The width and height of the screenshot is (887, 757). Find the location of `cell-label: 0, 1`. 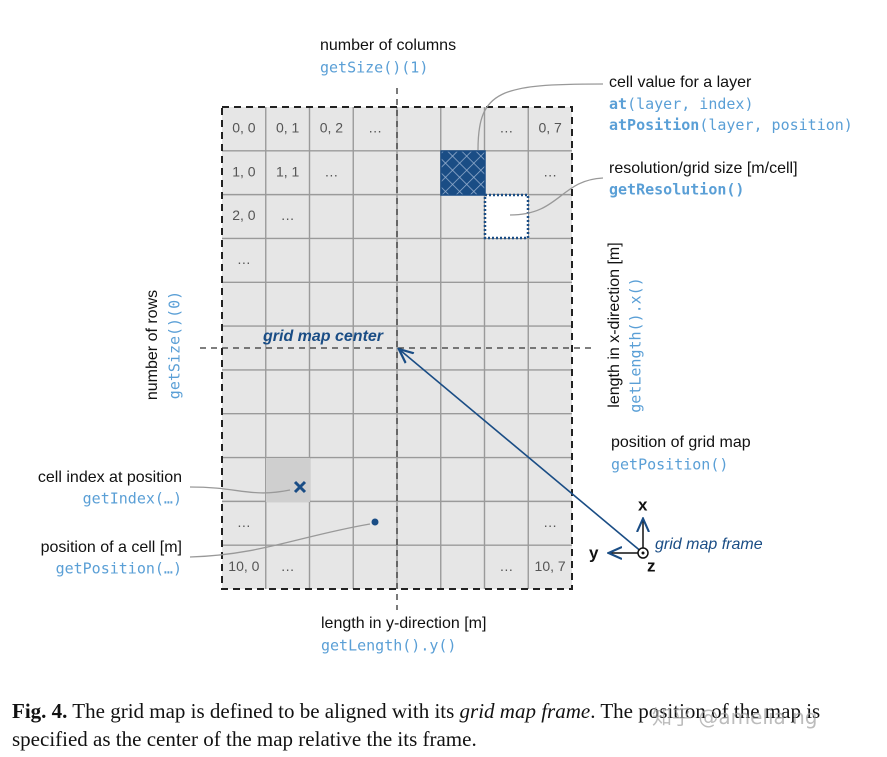

cell-label: 0, 1 is located at coordinates (288, 128).